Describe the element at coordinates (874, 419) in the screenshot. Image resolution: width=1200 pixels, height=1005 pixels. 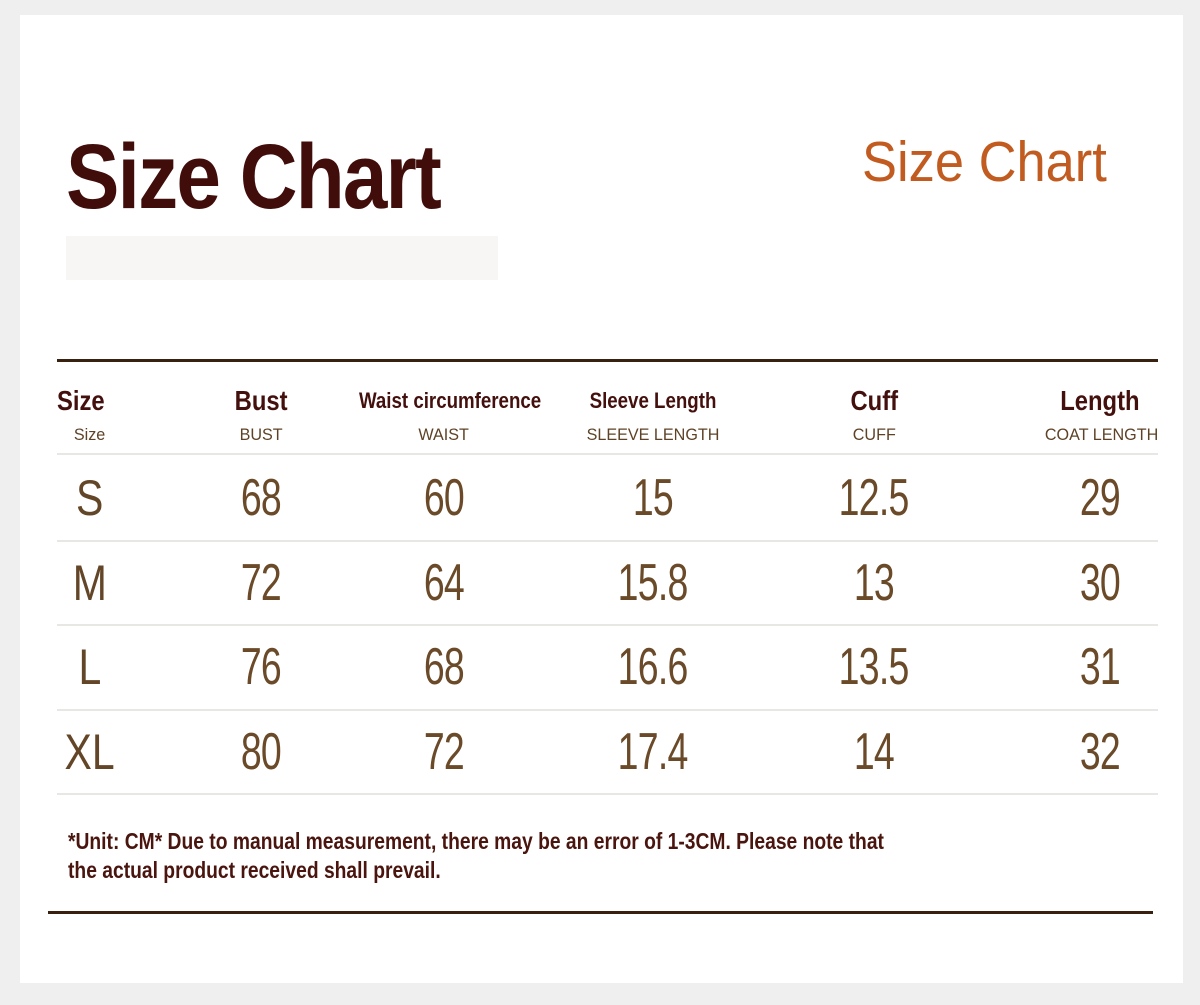
I see `column-cuff: Cuff CUFF` at that location.